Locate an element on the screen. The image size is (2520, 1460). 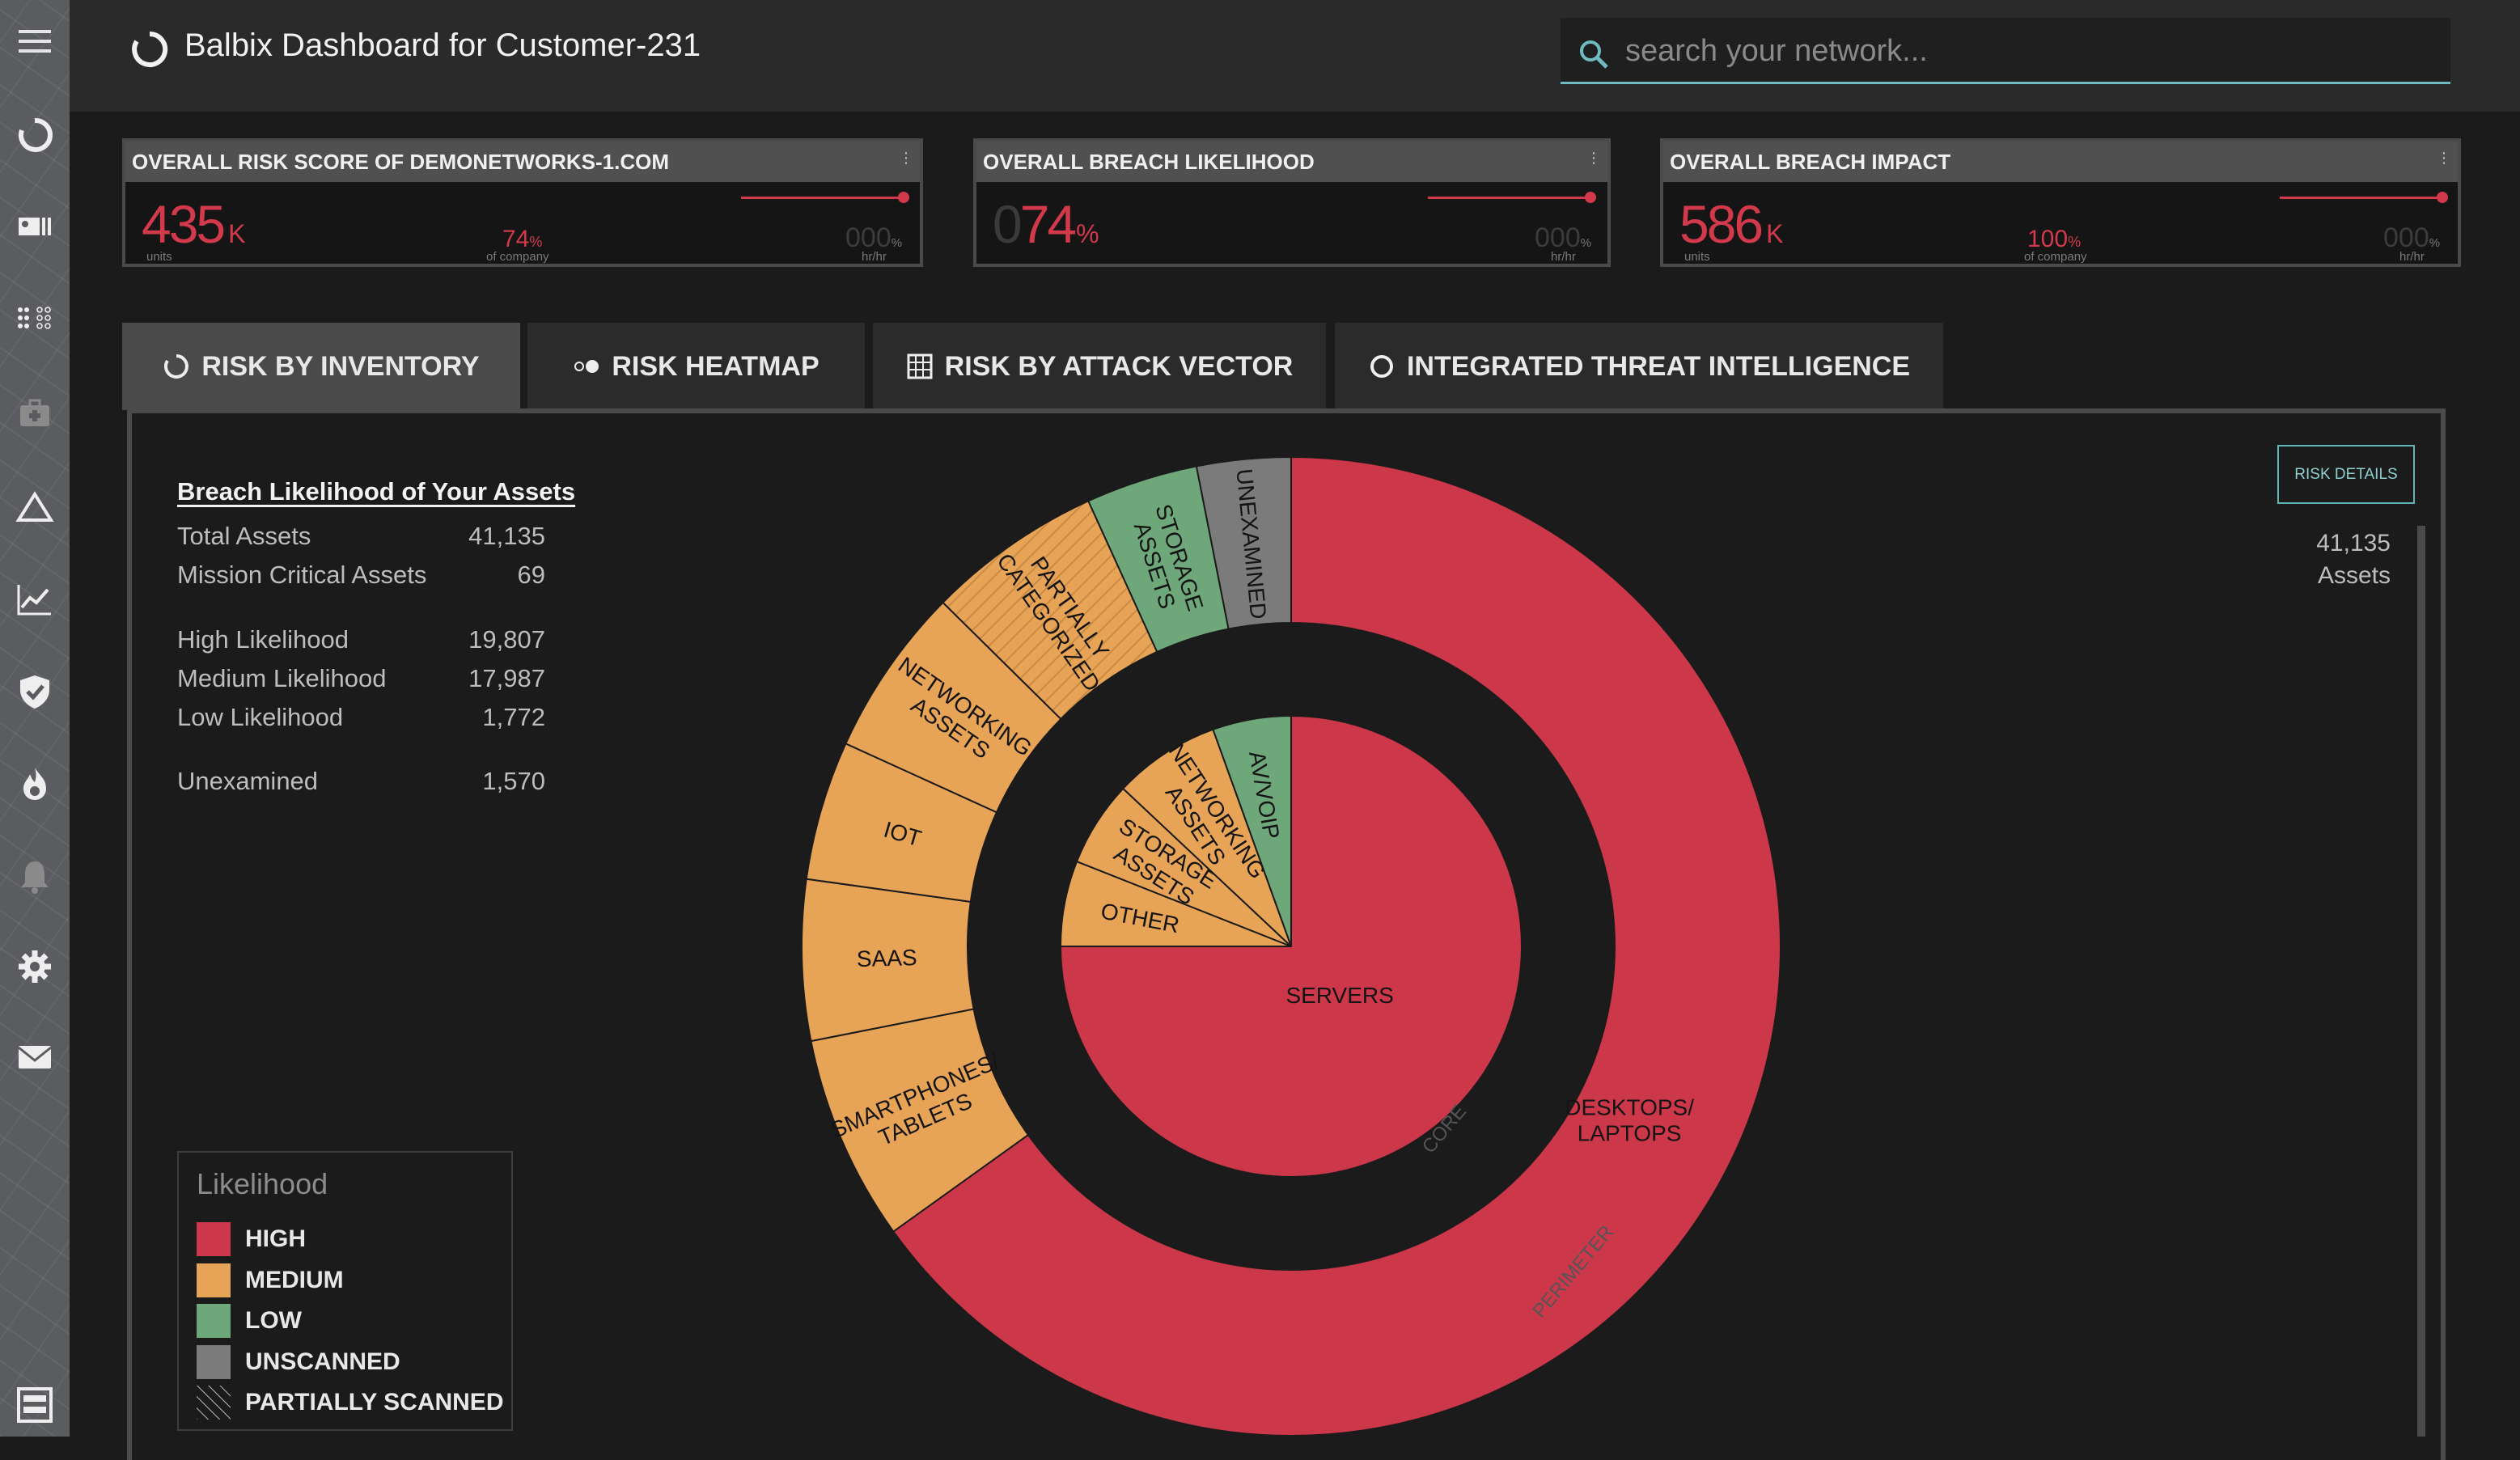
row-value: 17,987 is located at coordinates (506, 678).